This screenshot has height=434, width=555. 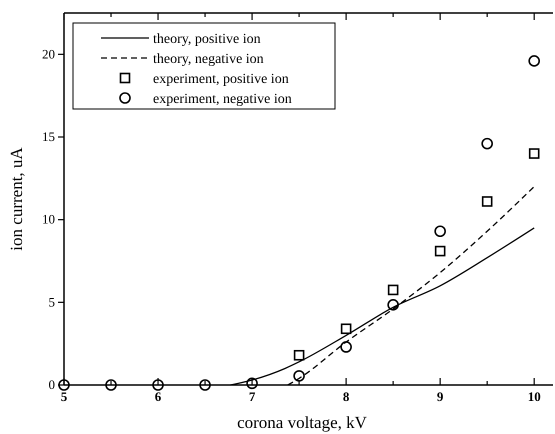 I want to click on x-tick-label: 5, so click(x=64, y=396).